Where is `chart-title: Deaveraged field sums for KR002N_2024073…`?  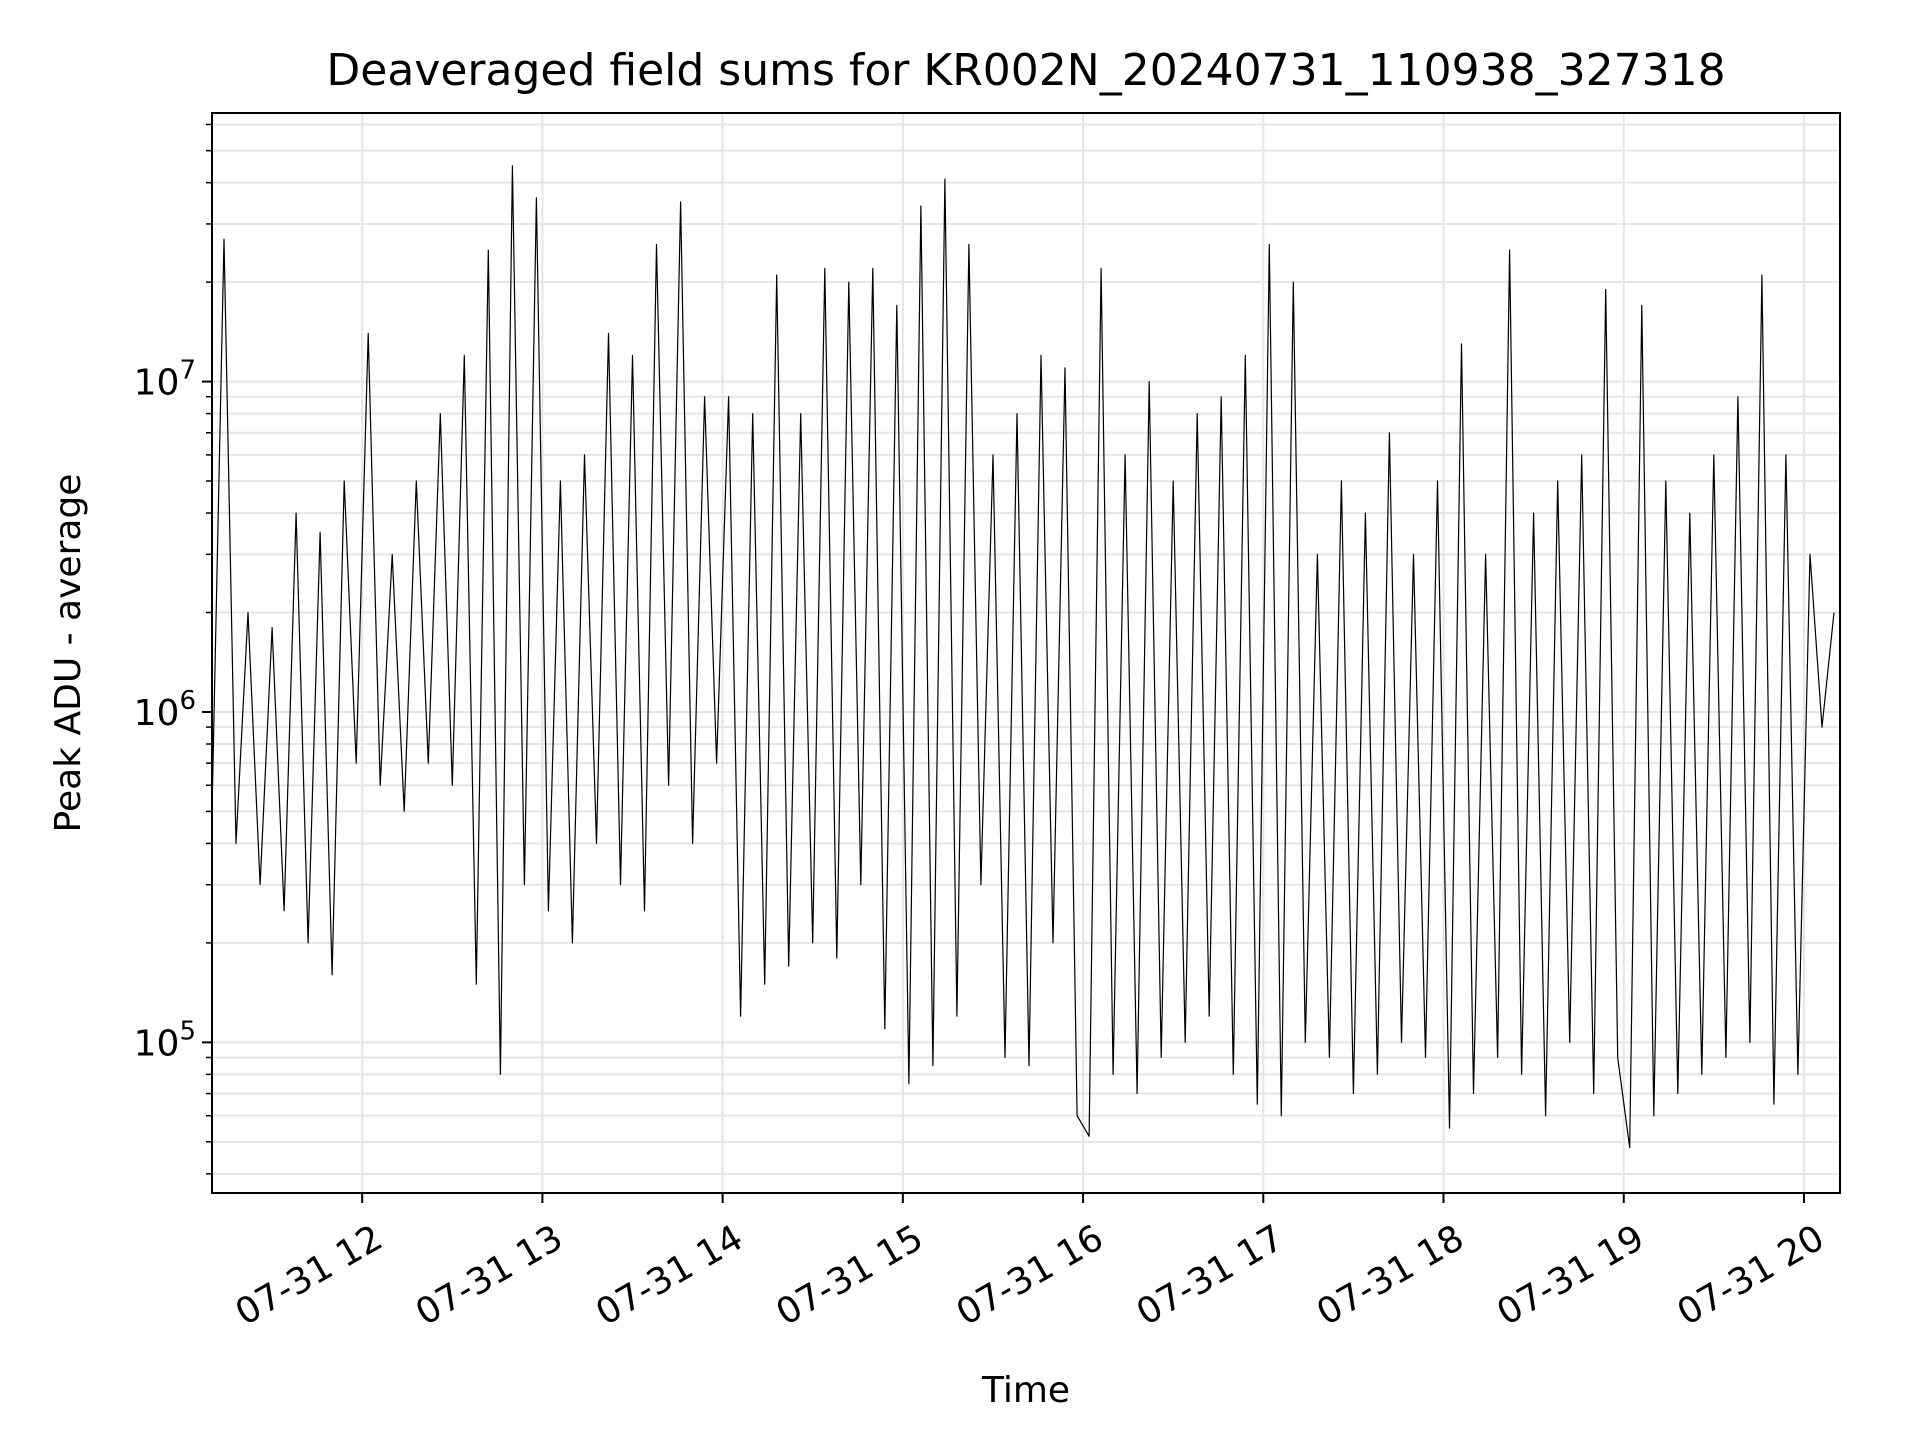 chart-title: Deaveraged field sums for KR002N_2024073… is located at coordinates (1025, 70).